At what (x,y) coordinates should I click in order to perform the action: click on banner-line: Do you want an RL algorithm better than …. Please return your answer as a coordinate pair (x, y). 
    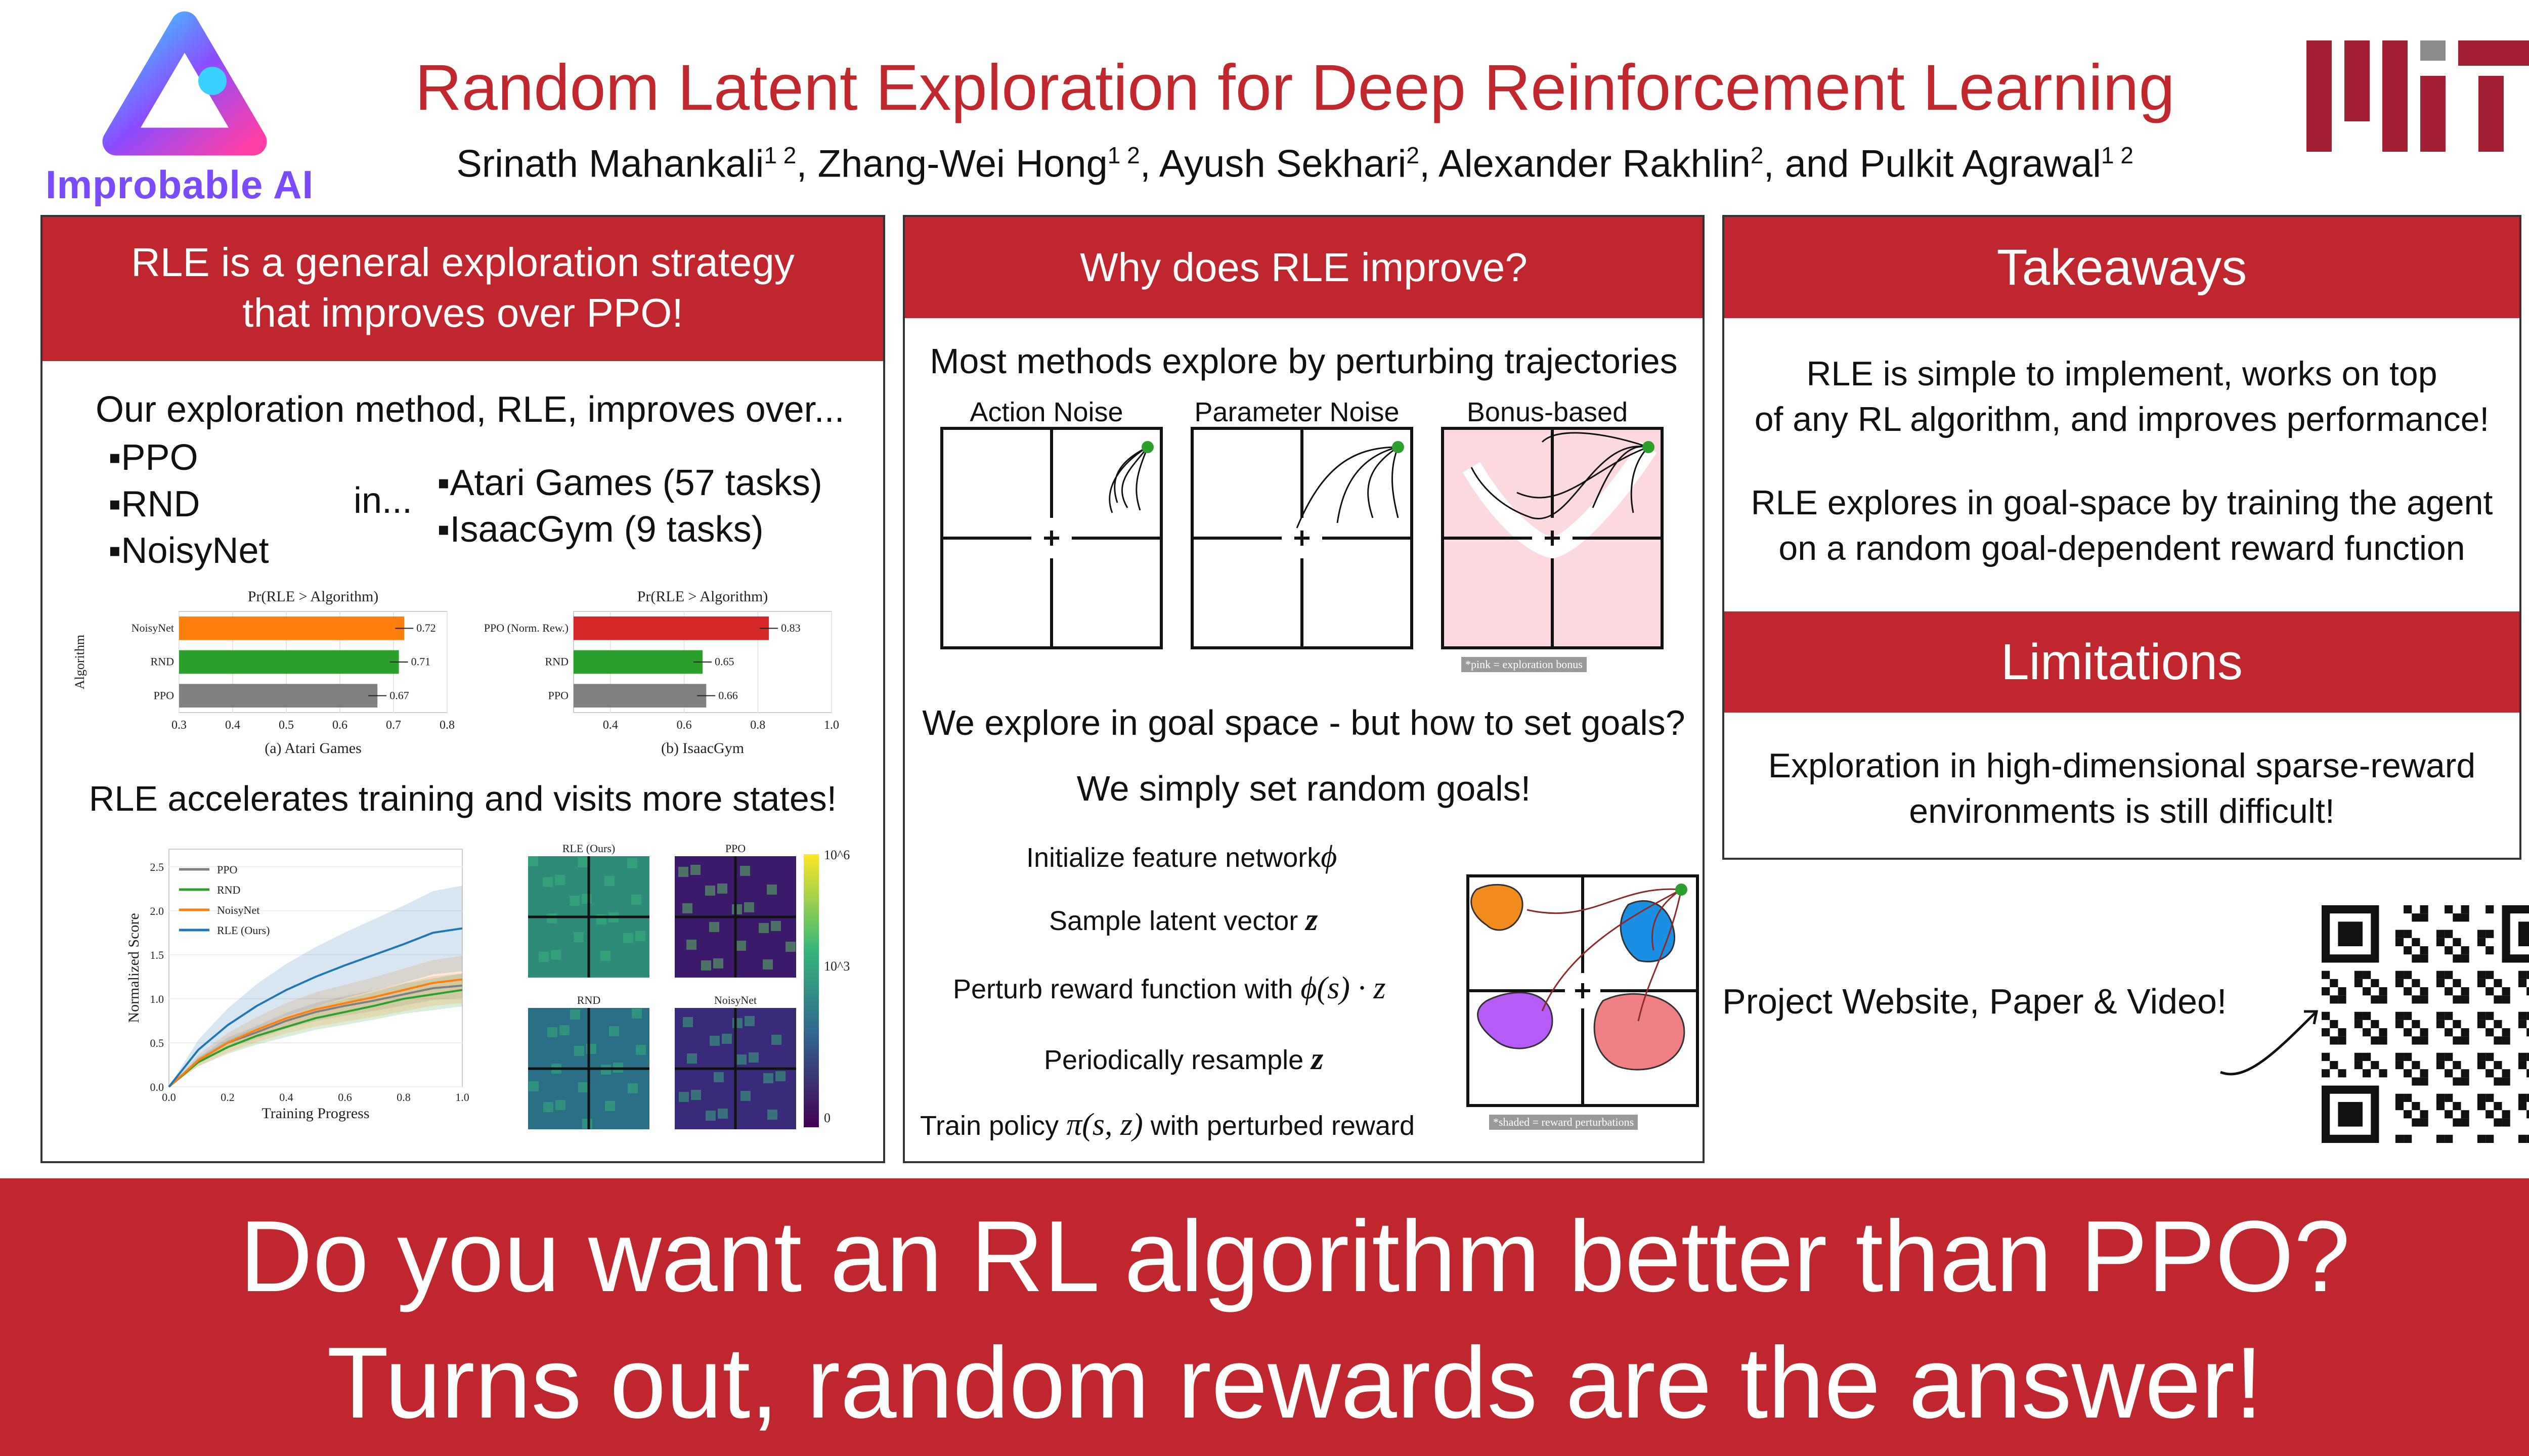
    Looking at the image, I should click on (1294, 1257).